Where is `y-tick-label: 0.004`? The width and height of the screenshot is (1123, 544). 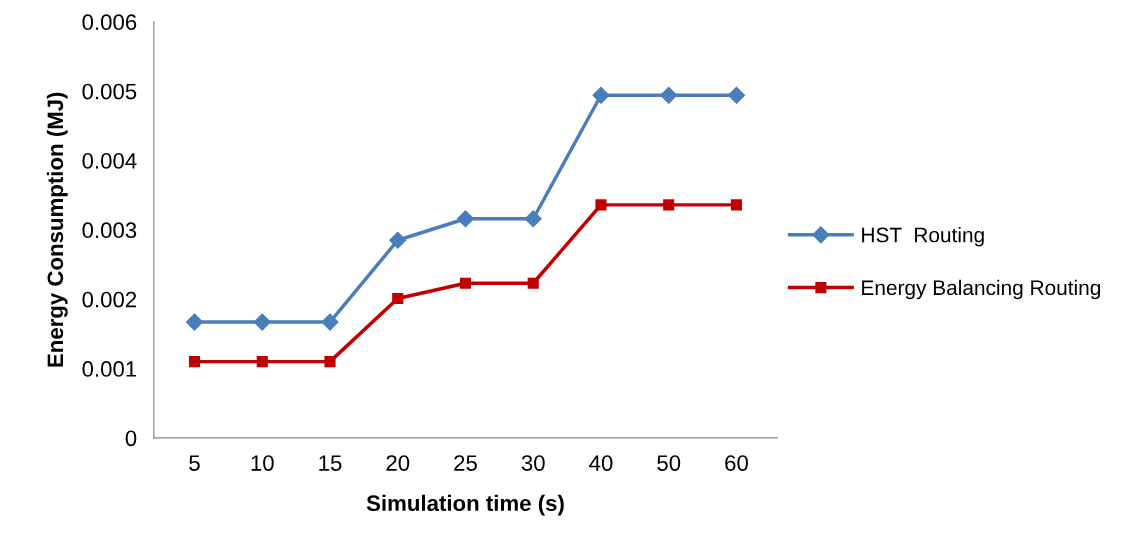
y-tick-label: 0.004 is located at coordinates (109, 161).